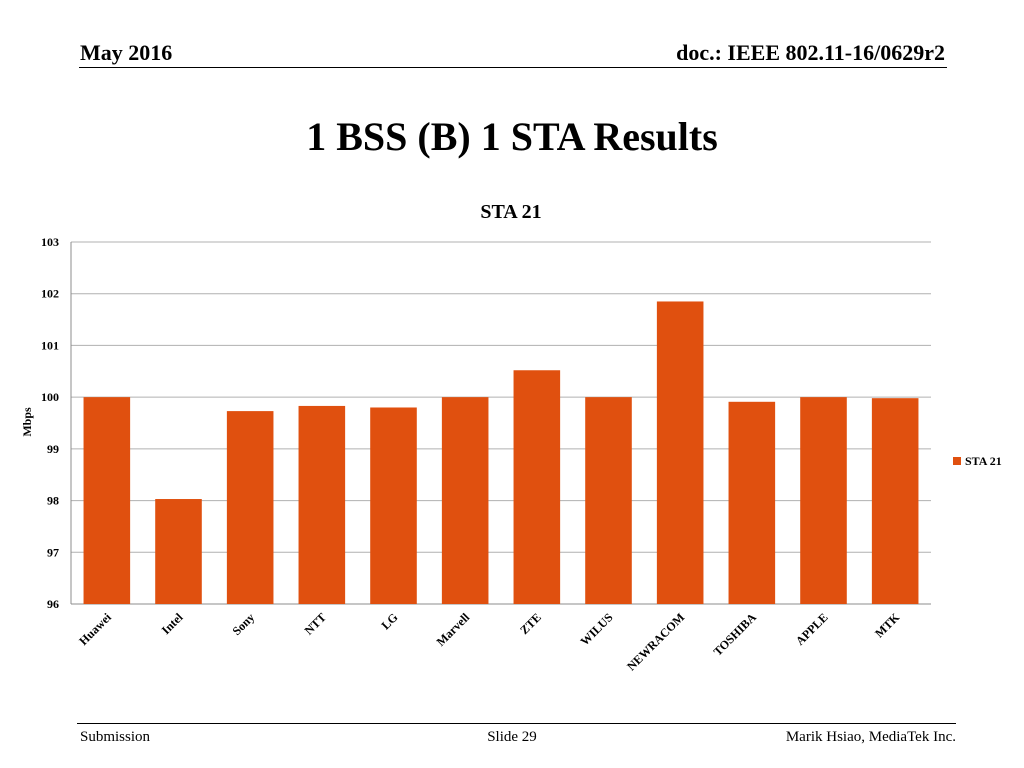 This screenshot has width=1024, height=768. I want to click on x-tick-label: Intel, so click(172, 623).